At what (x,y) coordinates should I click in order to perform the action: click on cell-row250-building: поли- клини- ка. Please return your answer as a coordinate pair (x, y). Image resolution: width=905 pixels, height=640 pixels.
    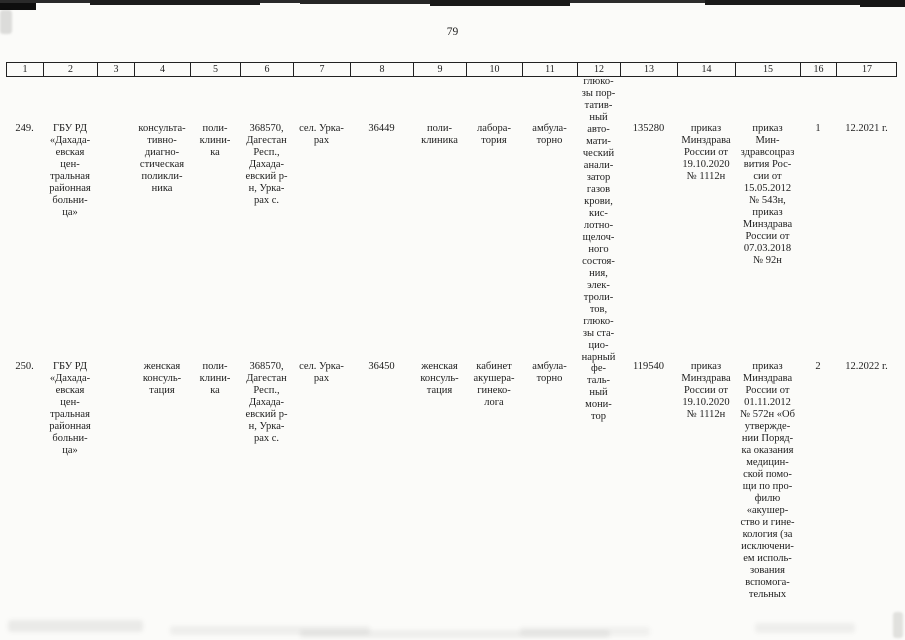
    Looking at the image, I should click on (215, 378).